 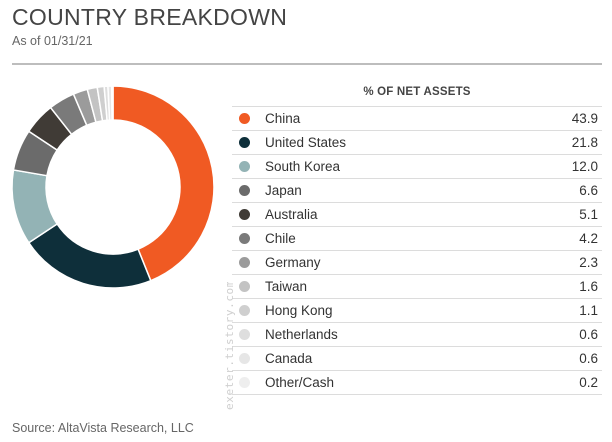 I want to click on country-name: South Korea, so click(x=303, y=166).